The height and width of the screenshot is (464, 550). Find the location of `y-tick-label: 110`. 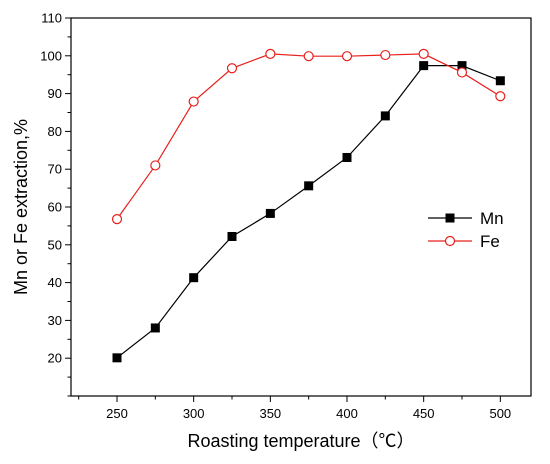

y-tick-label: 110 is located at coordinates (51, 18).